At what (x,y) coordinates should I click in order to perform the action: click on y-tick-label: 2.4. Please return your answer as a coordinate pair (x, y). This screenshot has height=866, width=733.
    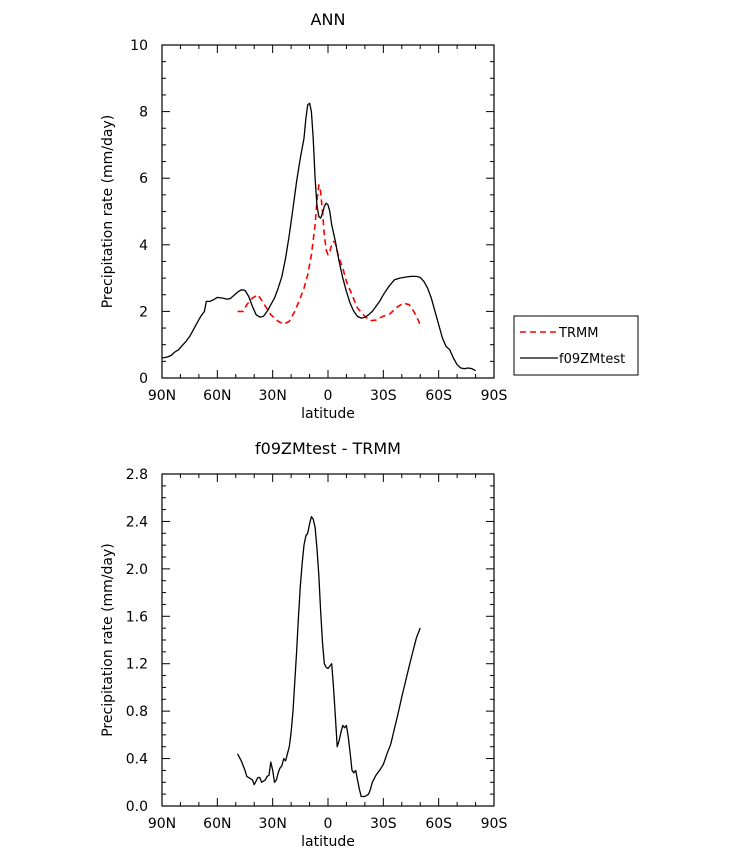
    Looking at the image, I should click on (137, 522).